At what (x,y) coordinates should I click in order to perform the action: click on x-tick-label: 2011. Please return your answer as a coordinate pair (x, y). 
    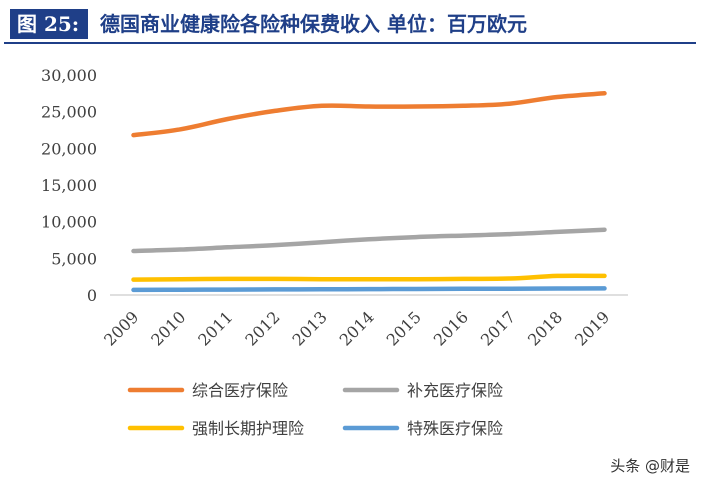
    Looking at the image, I should click on (215, 328).